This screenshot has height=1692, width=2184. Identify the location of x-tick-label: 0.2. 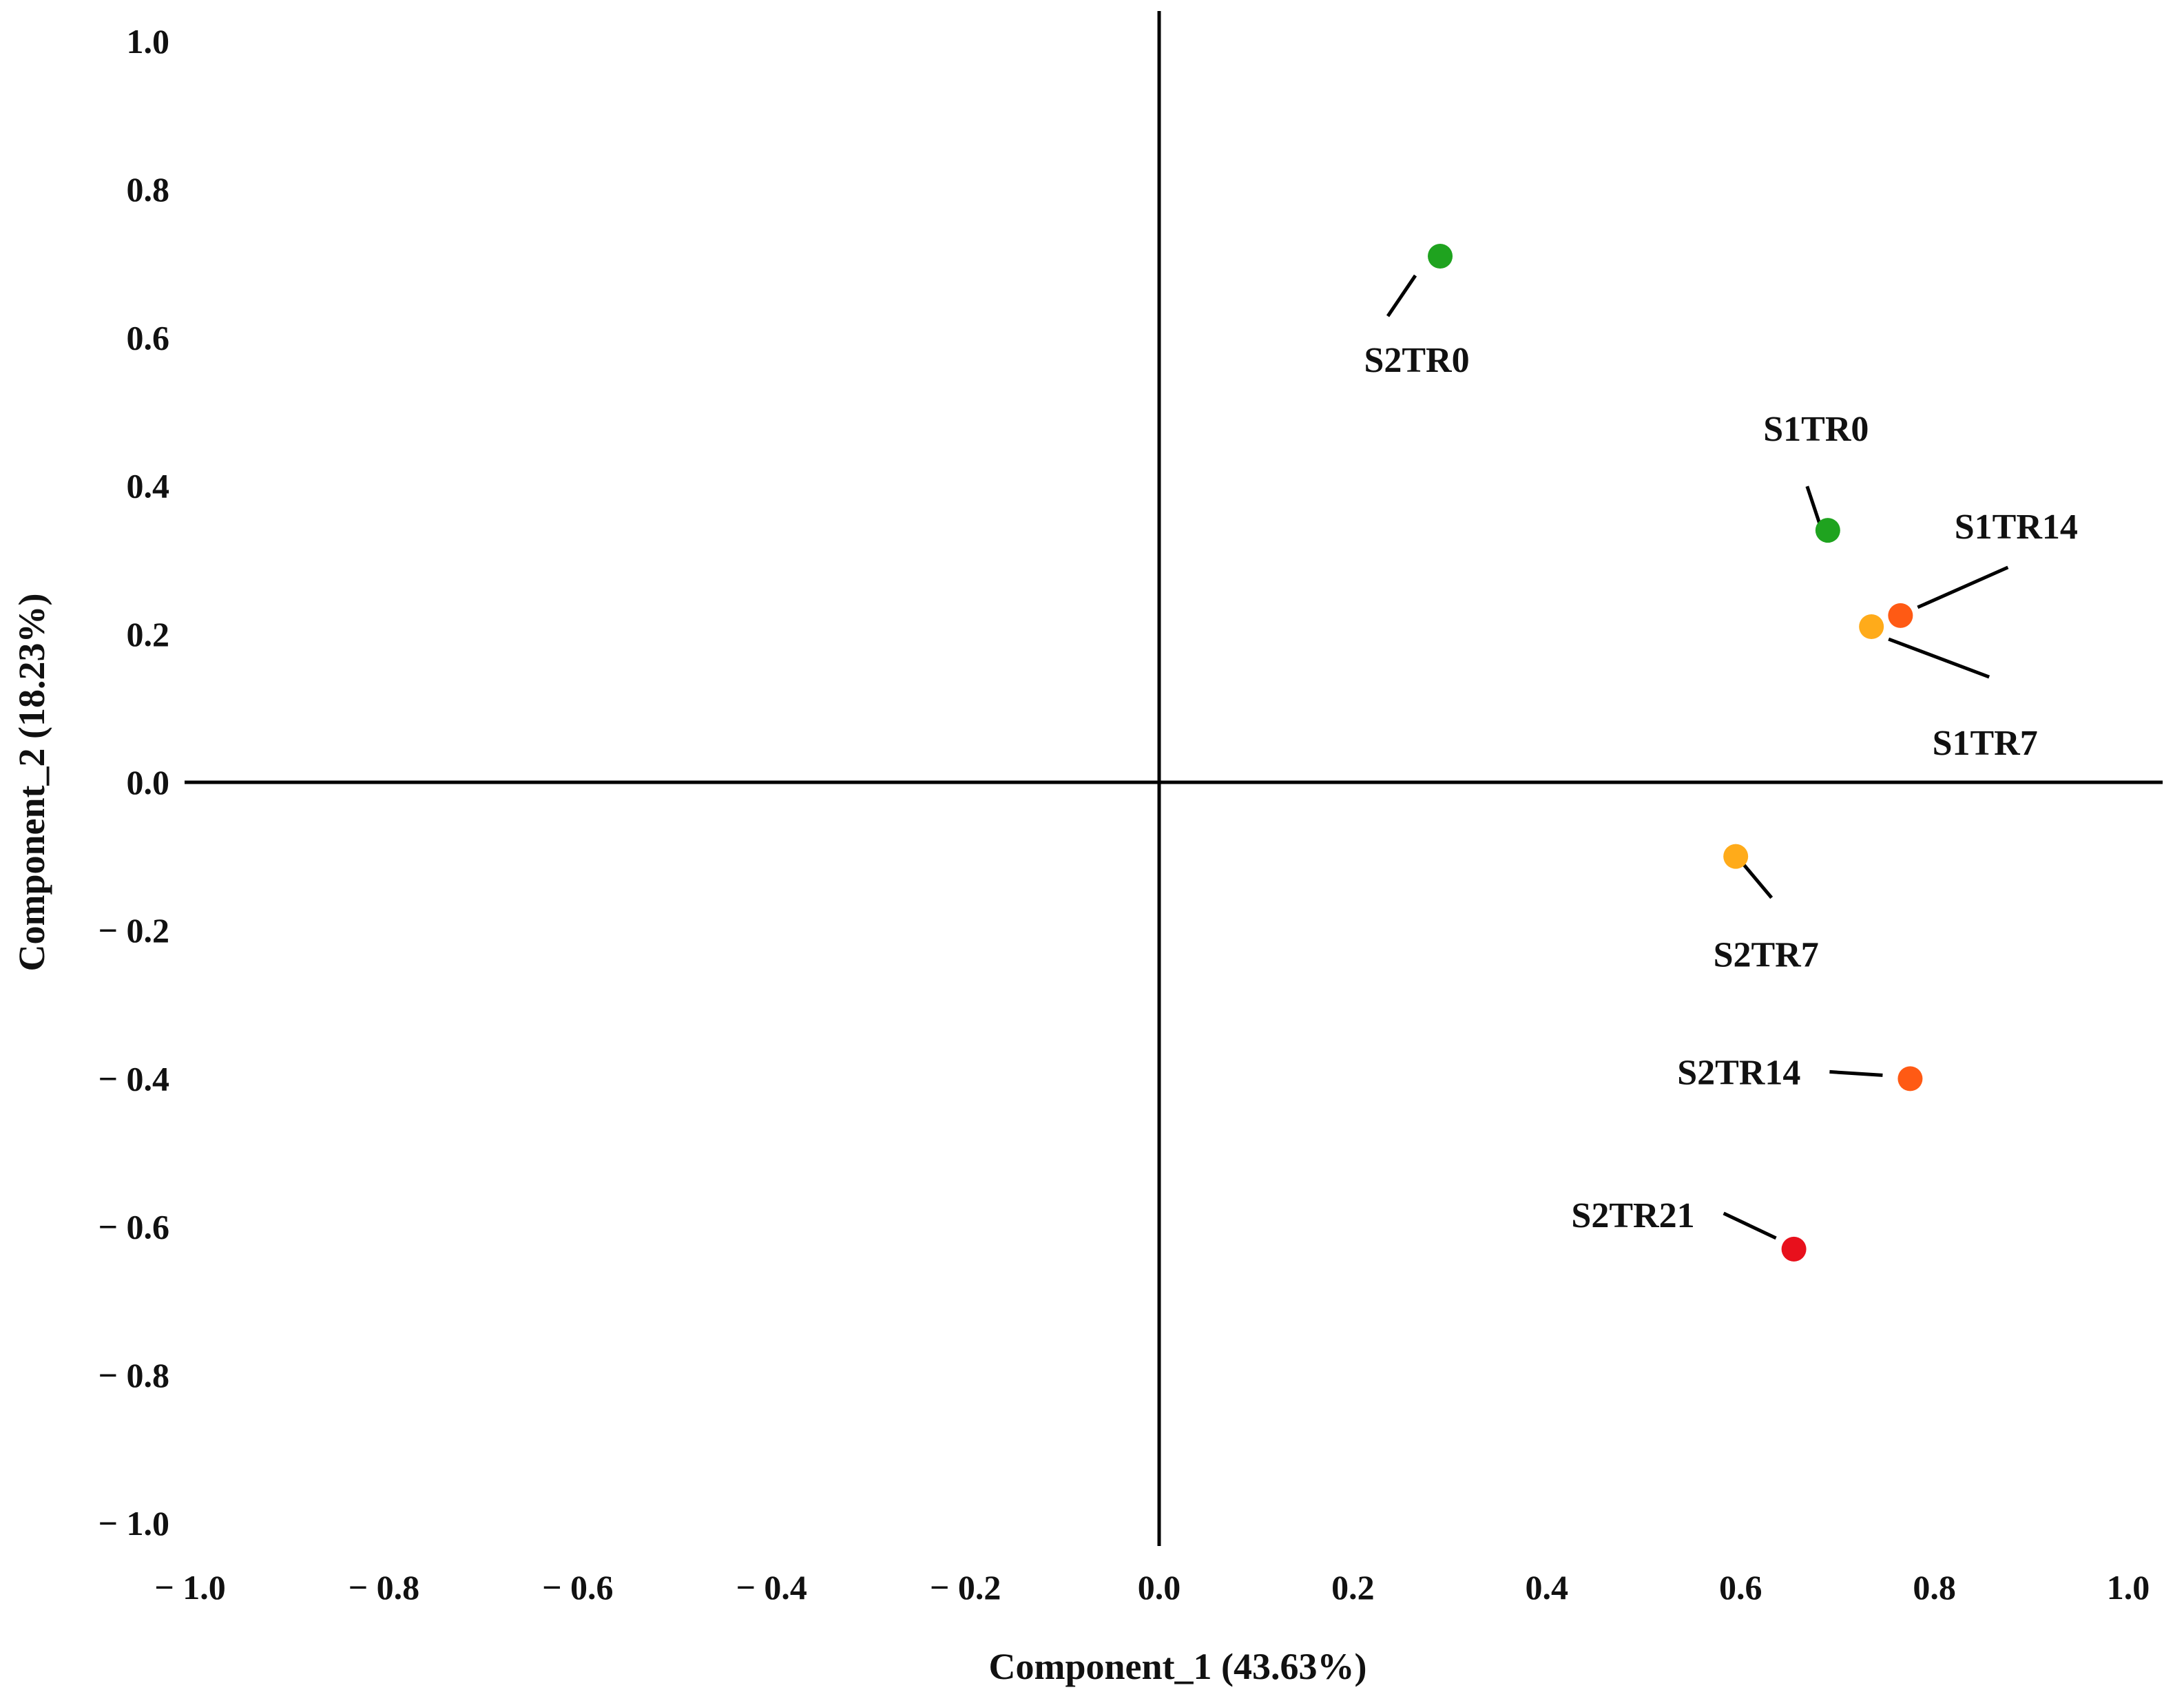
(1353, 1587).